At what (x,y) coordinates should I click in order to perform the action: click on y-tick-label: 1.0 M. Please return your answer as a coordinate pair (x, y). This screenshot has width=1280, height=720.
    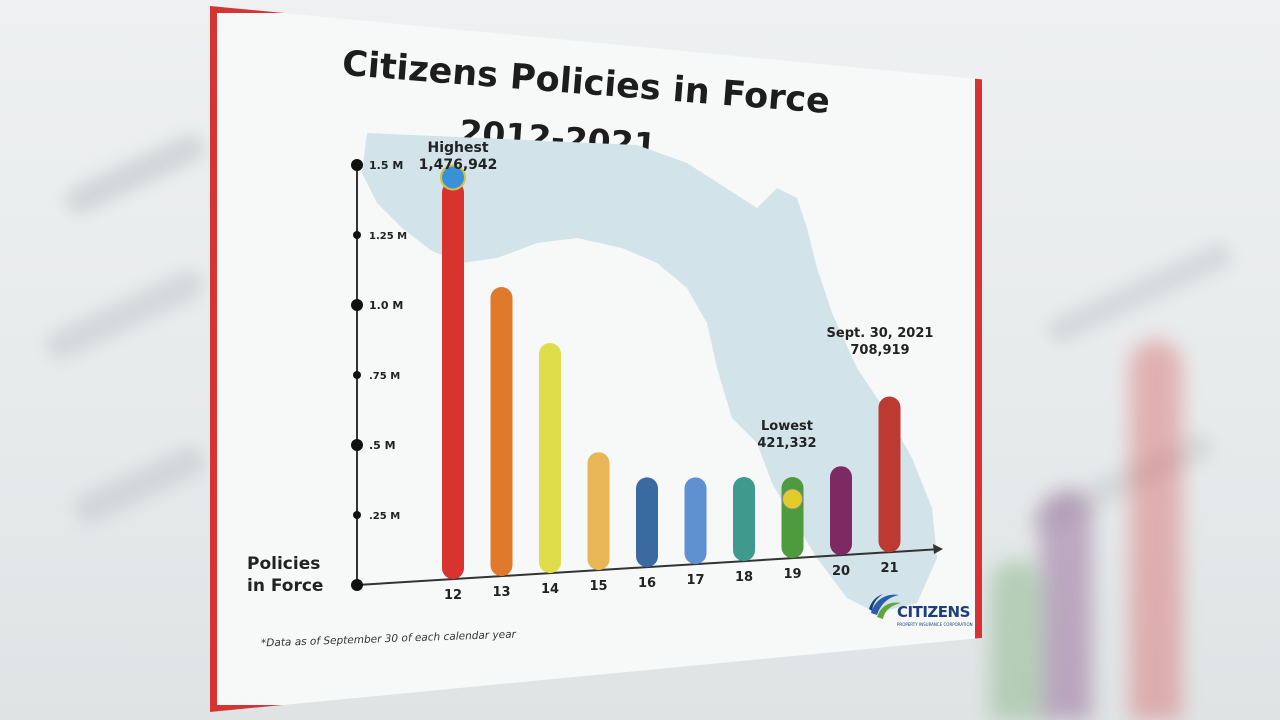
    Looking at the image, I should click on (386, 305).